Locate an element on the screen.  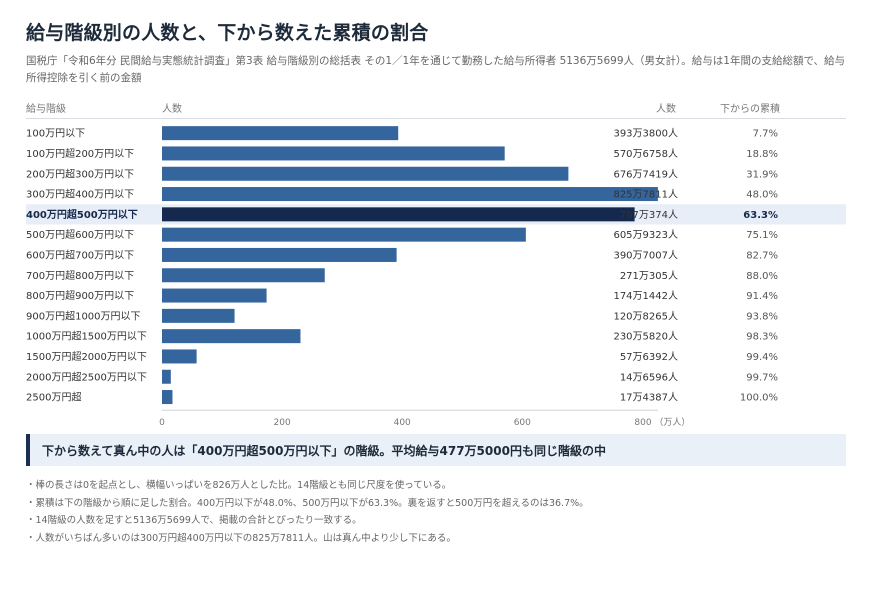
category-label: 600万円超700万円以下 is located at coordinates (80, 254).